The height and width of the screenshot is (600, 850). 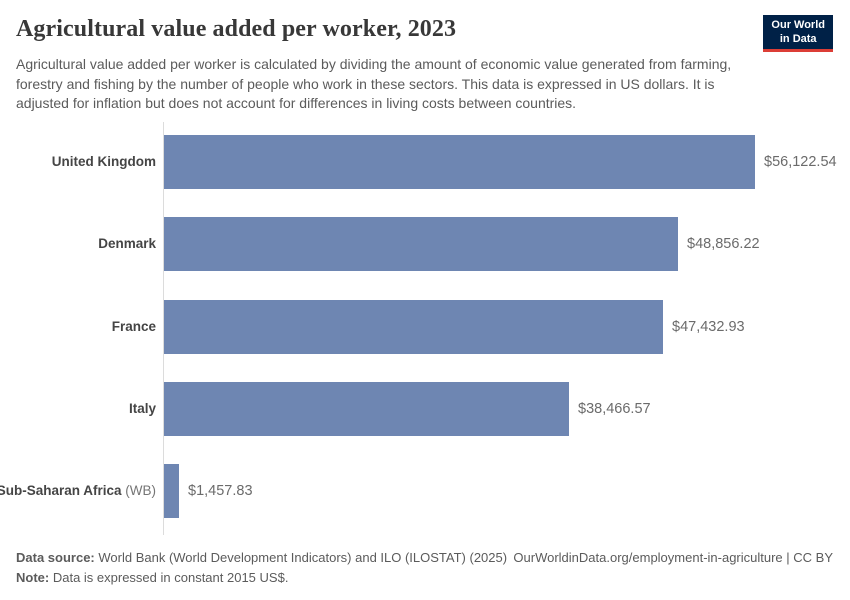 I want to click on category-name: Denmark, so click(x=127, y=243).